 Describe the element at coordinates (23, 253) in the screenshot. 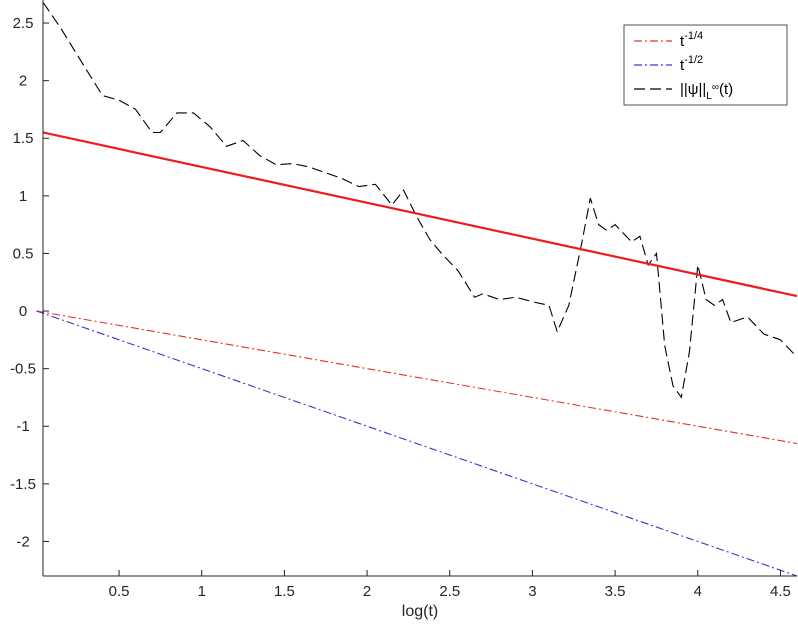

I see `y-tick-label-6: 0.5` at that location.